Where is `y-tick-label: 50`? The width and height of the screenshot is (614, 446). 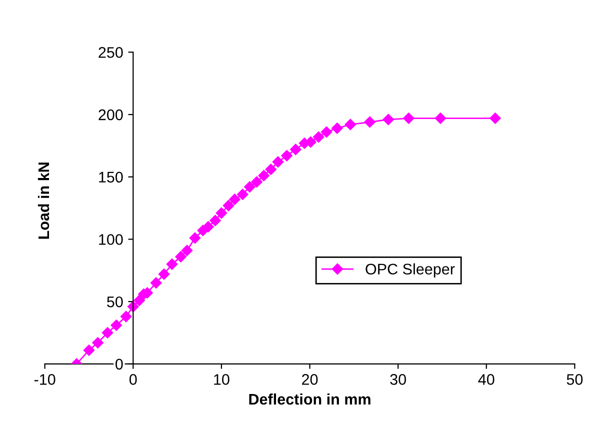 y-tick-label: 50 is located at coordinates (115, 302).